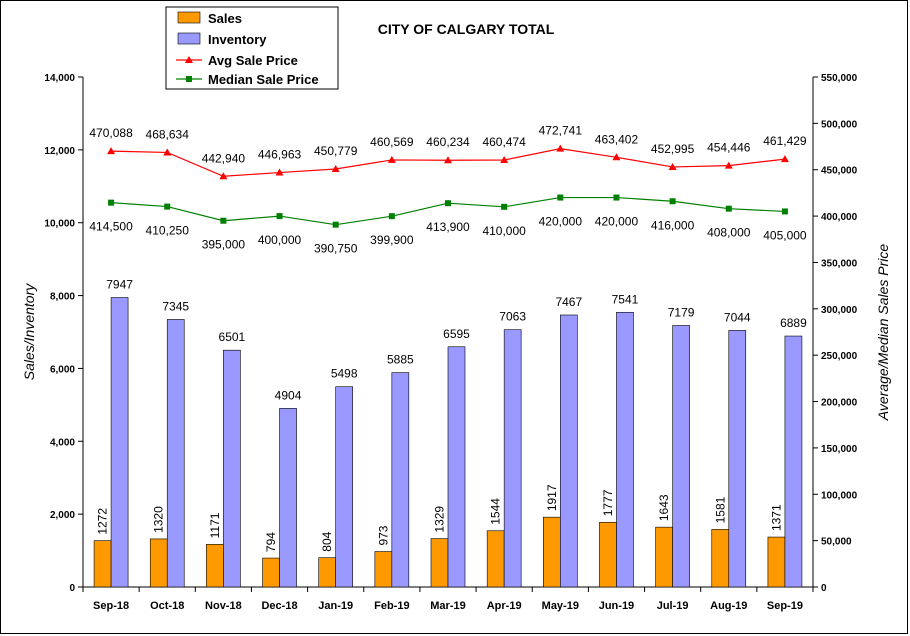  What do you see at coordinates (167, 606) in the screenshot?
I see `x-tick-label: Oct-18` at bounding box center [167, 606].